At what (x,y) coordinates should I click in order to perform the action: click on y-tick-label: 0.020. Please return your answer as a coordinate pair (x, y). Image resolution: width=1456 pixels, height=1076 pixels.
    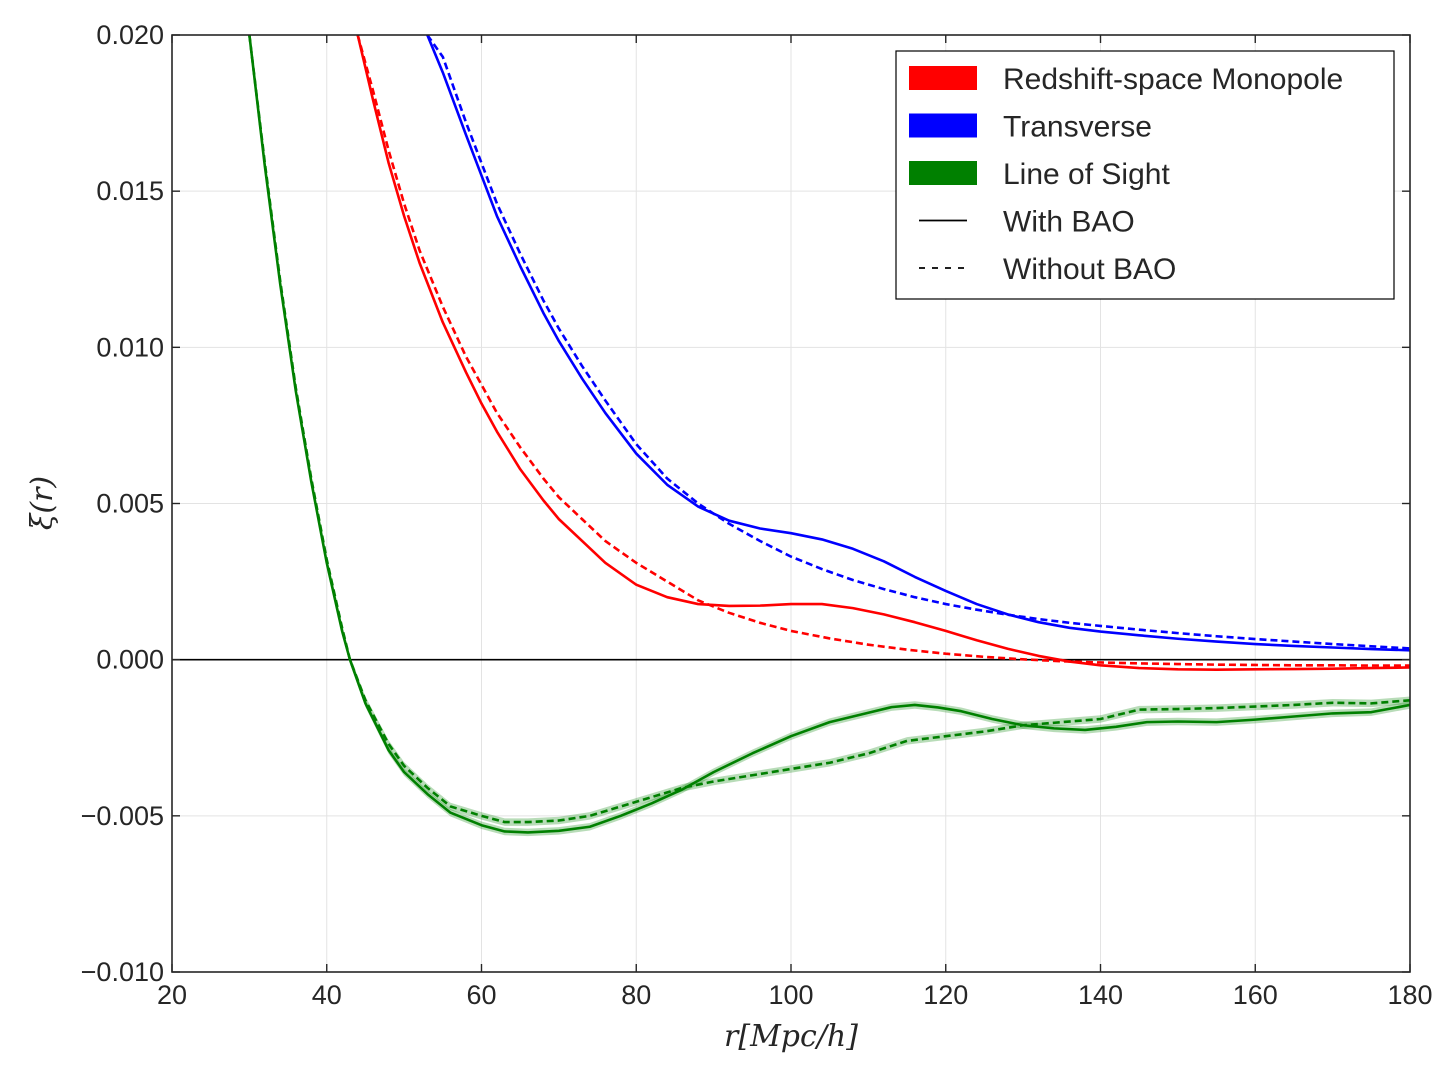
    Looking at the image, I should click on (130, 35).